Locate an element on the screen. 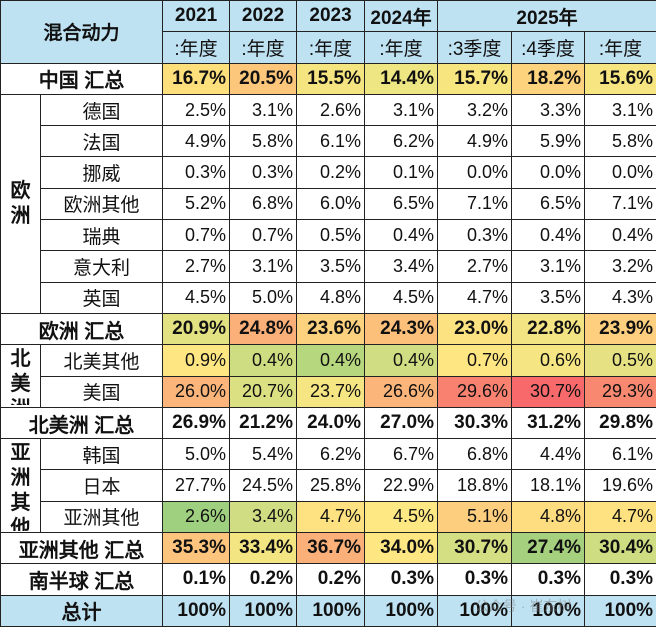 The image size is (656, 629). value-cell: 24.3% is located at coordinates (401, 329).